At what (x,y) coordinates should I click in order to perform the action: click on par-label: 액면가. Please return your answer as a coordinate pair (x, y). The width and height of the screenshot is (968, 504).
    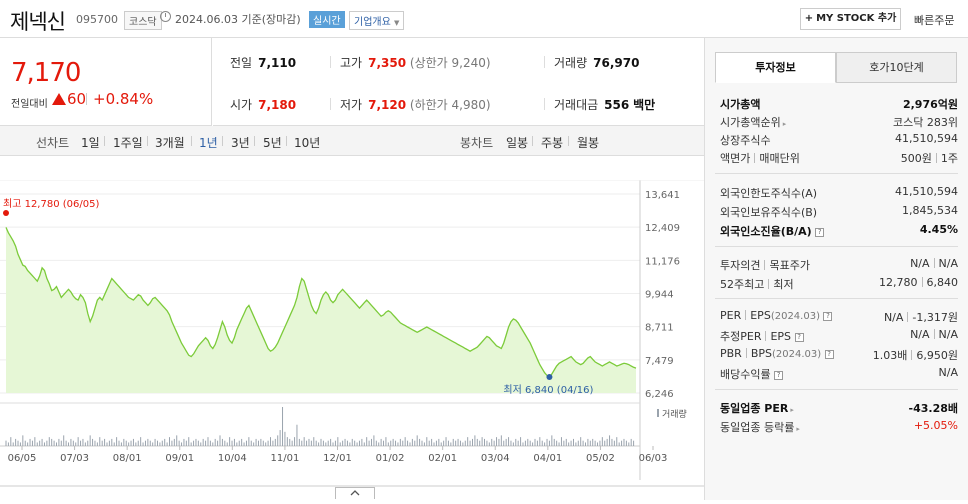
    Looking at the image, I should click on (735, 158).